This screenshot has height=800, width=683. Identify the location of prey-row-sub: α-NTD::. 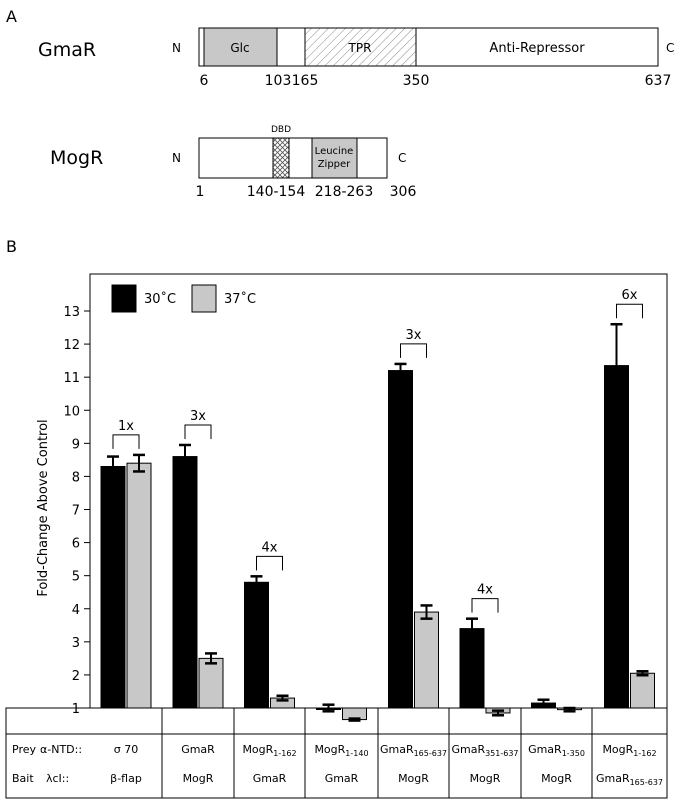
(61, 749).